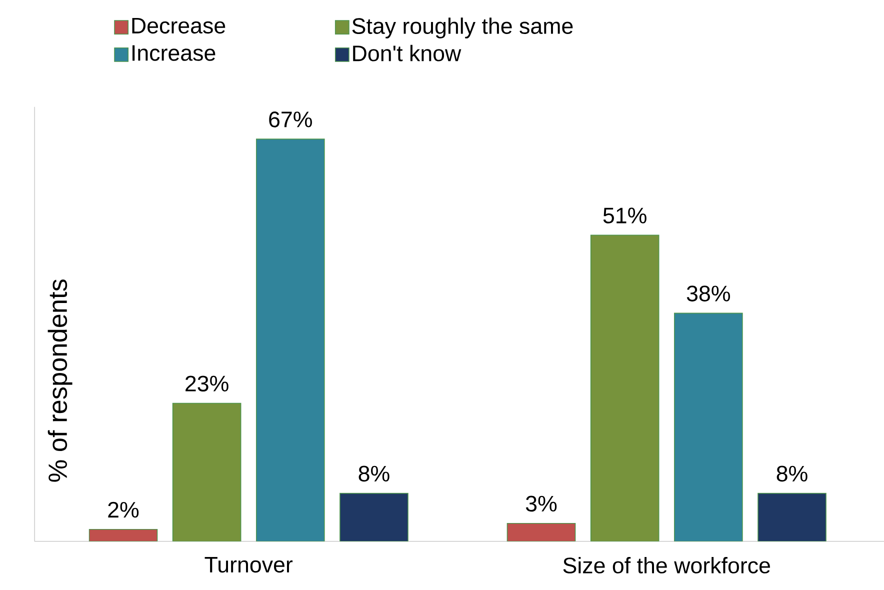  What do you see at coordinates (624, 216) in the screenshot?
I see `data-label: 51%` at bounding box center [624, 216].